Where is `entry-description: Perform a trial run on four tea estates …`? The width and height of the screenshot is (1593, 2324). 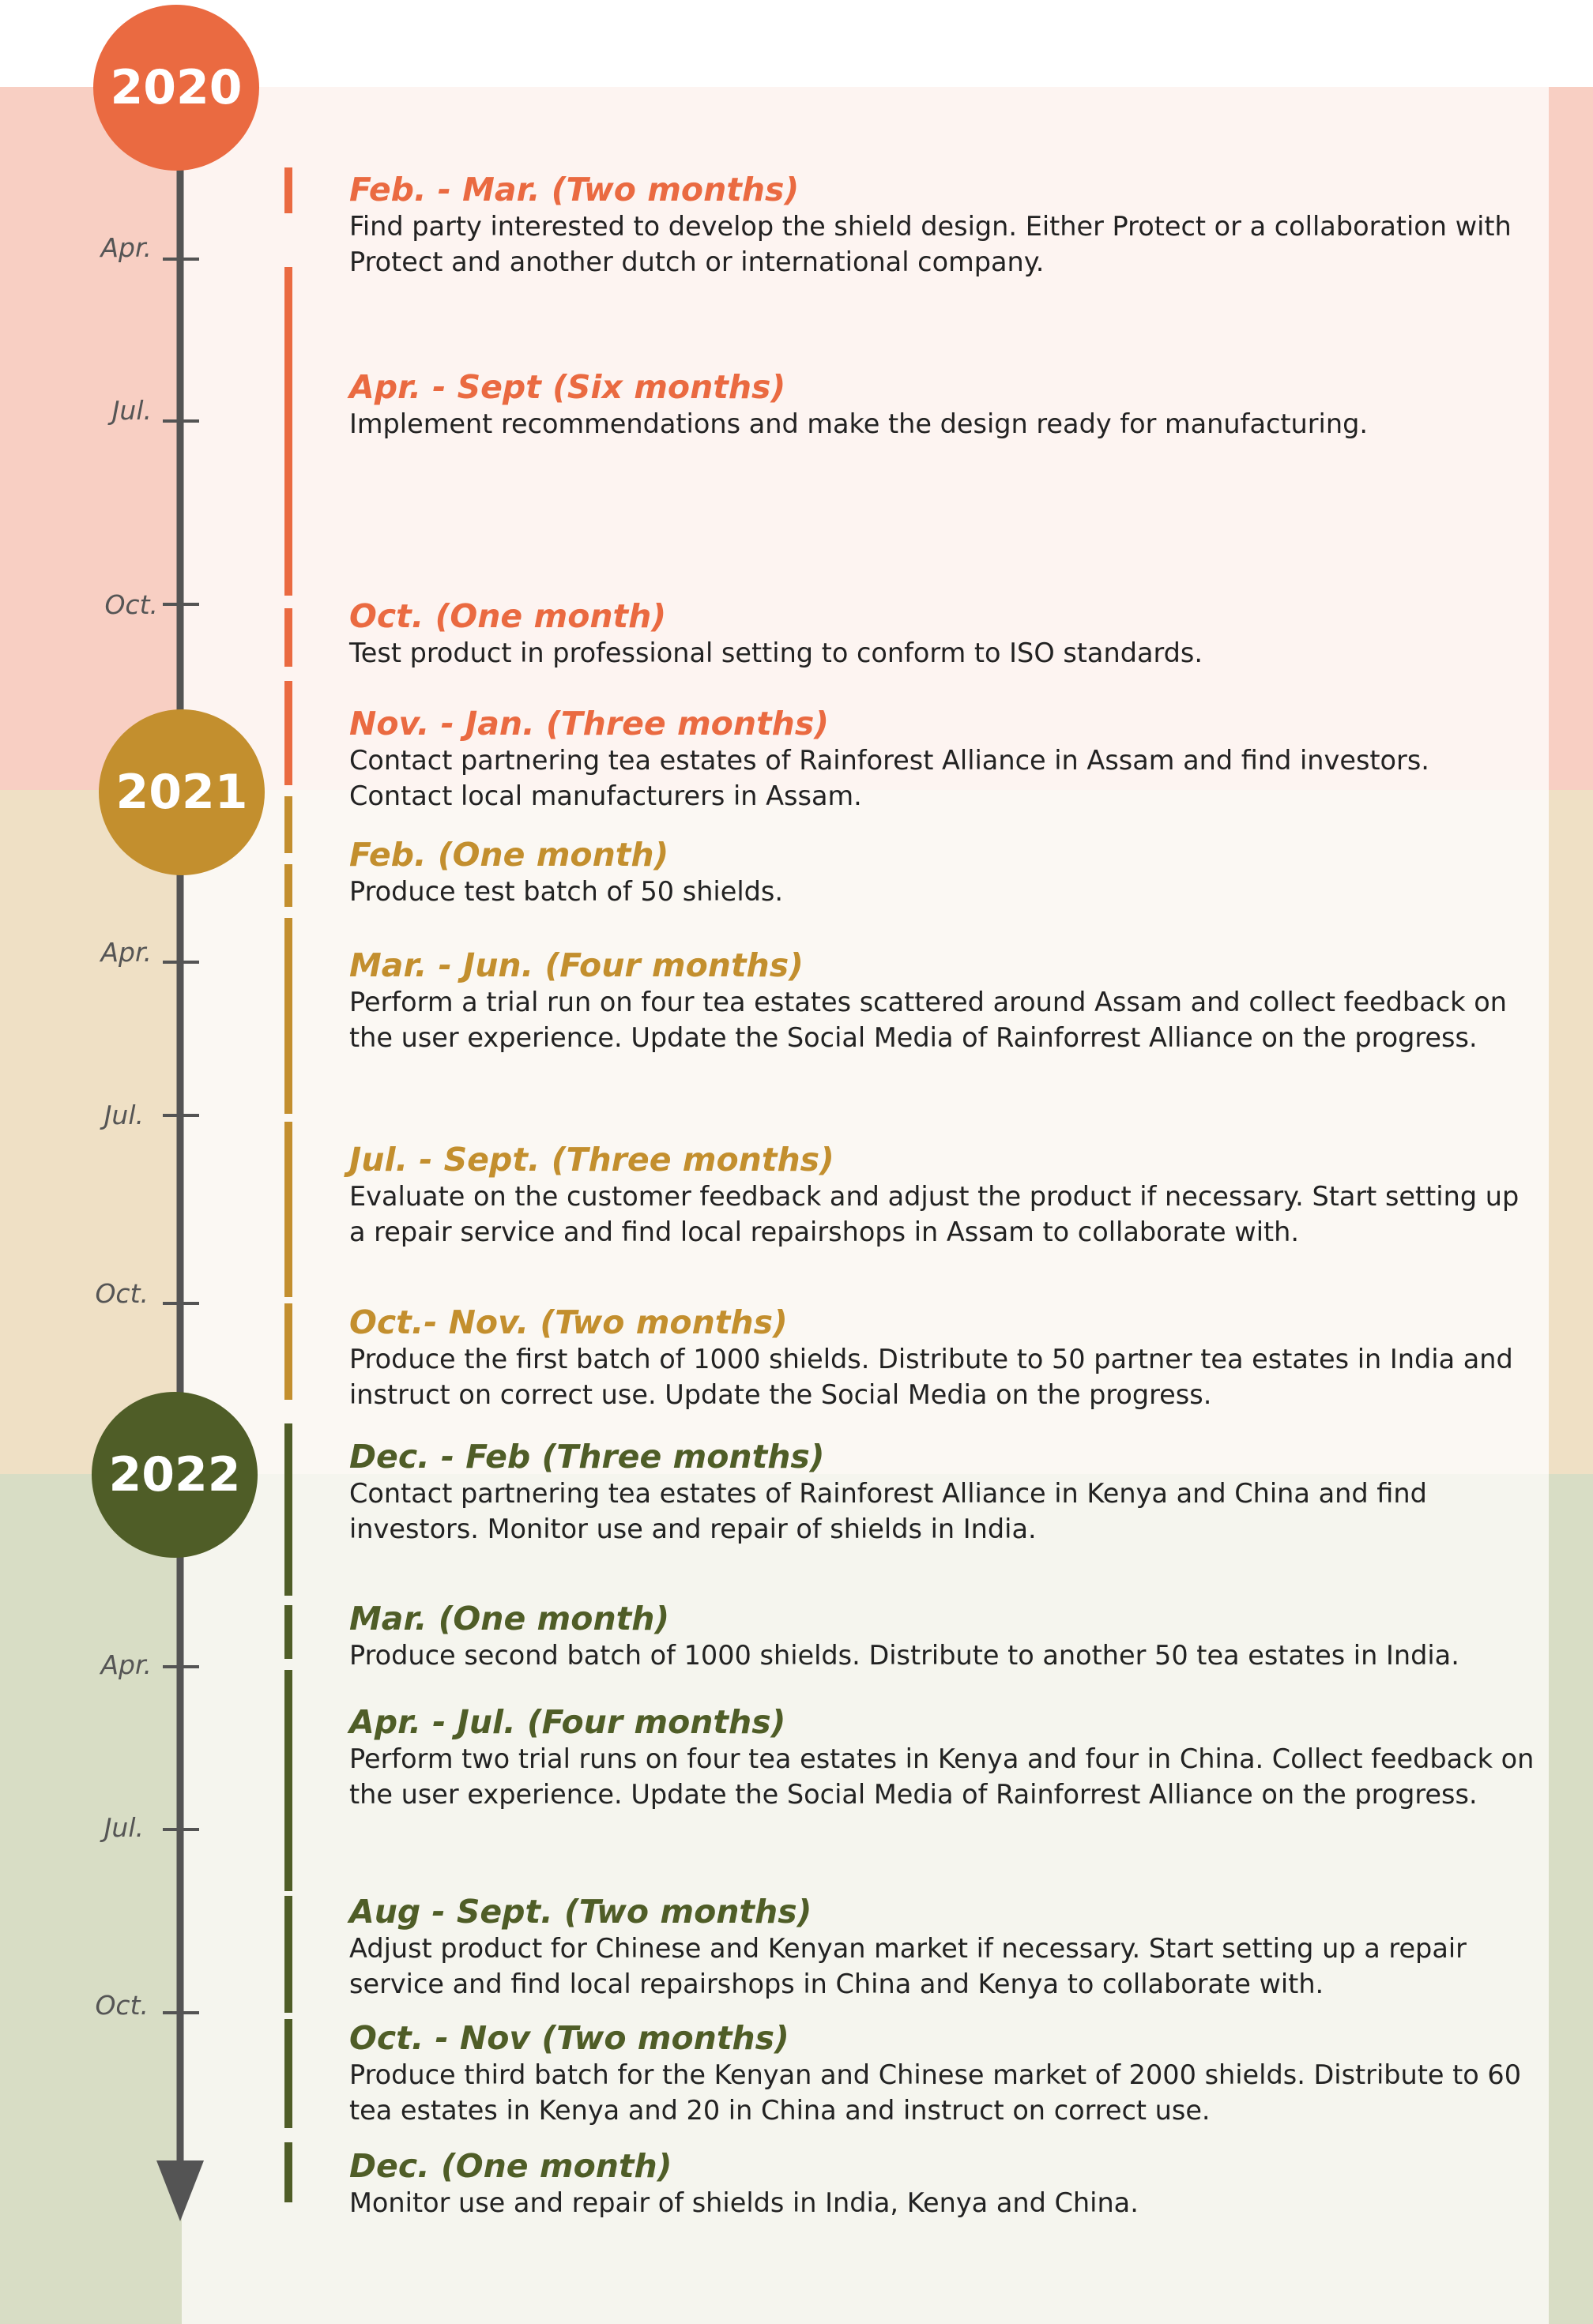
entry-description: Perform a trial run on four tea estates … is located at coordinates (928, 1020).